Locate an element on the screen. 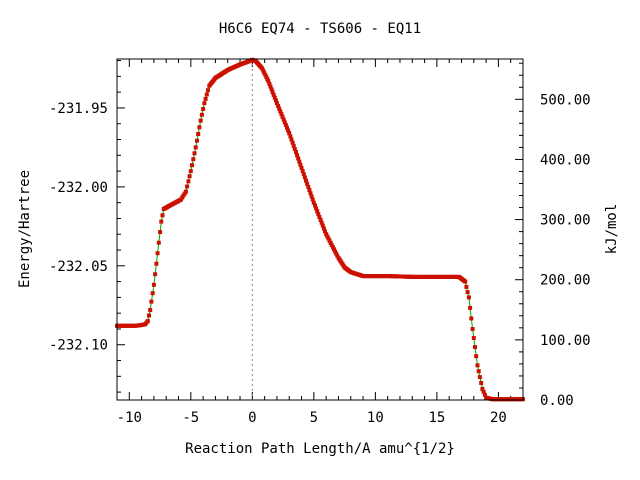  x-tick-label: -10 is located at coordinates (129, 418).